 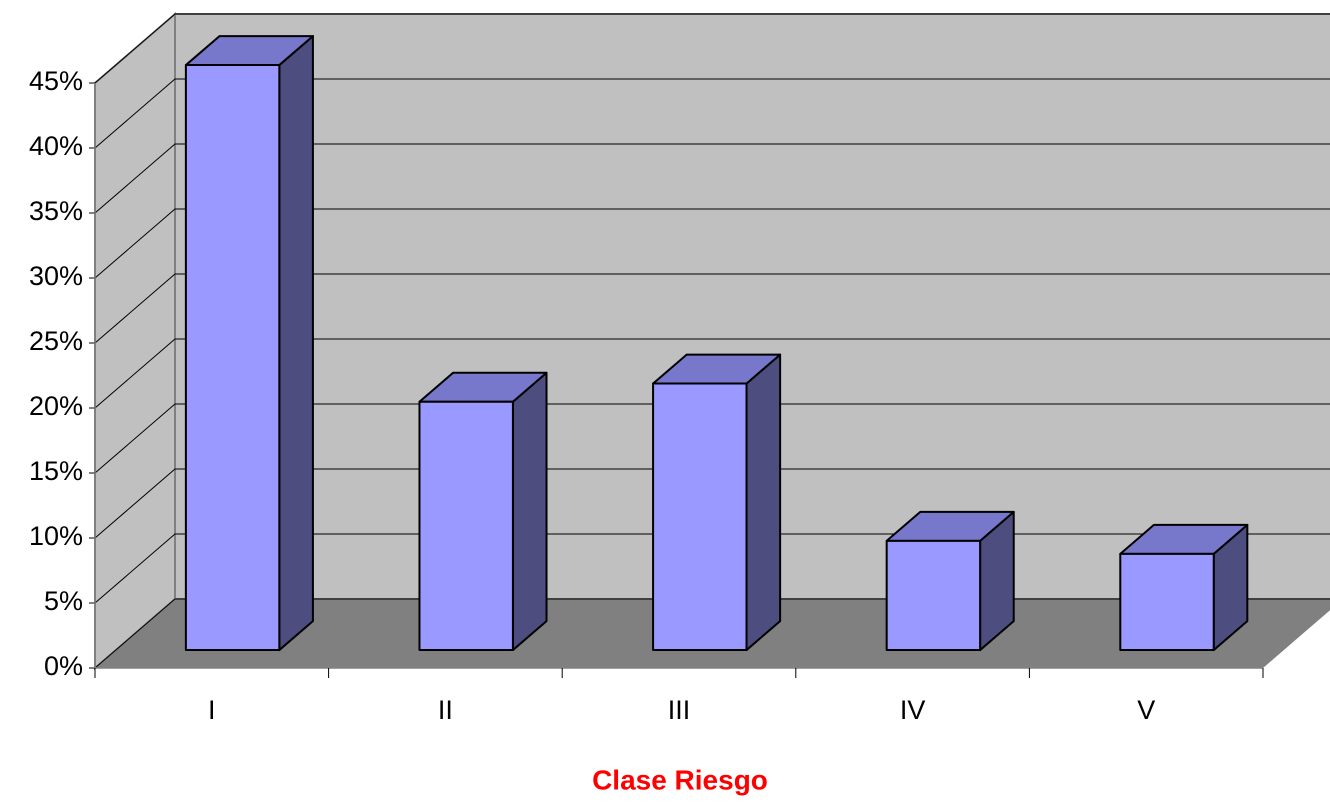 What do you see at coordinates (63, 666) in the screenshot?
I see `y-tick-label: 0%` at bounding box center [63, 666].